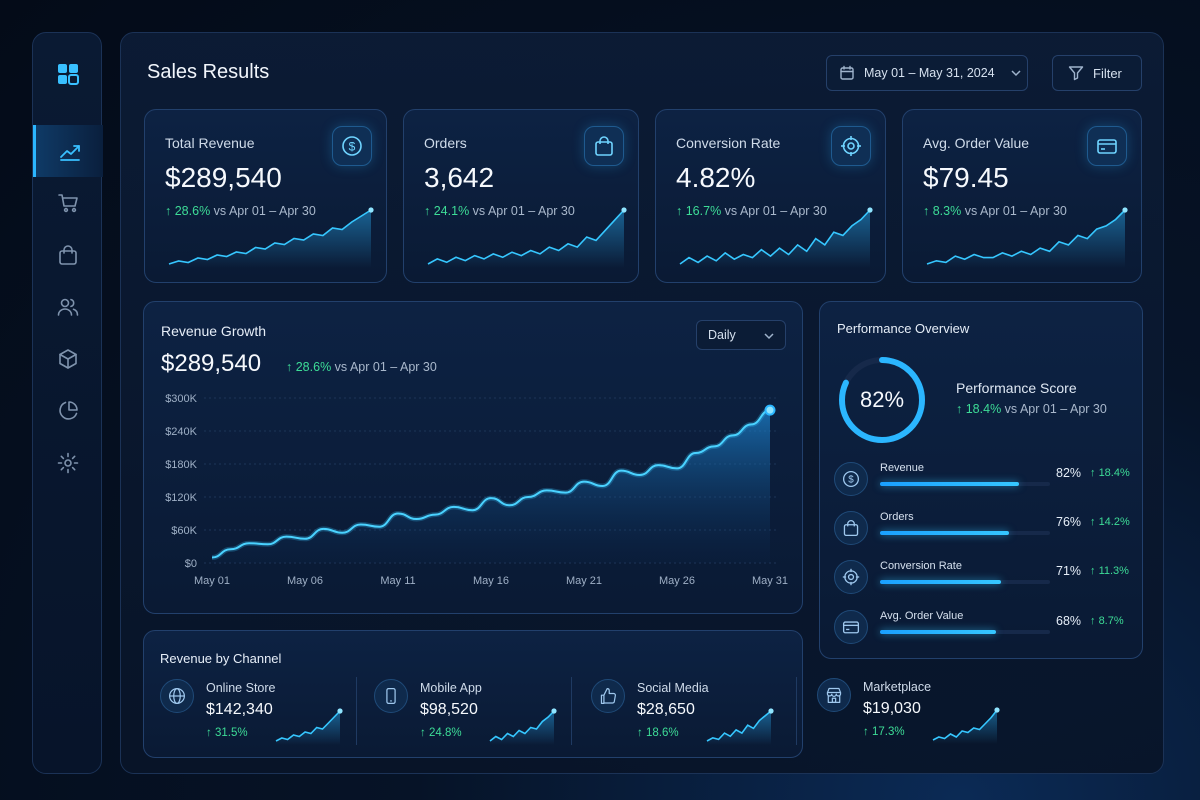 Image resolution: width=1200 pixels, height=800 pixels. Describe the element at coordinates (608, 696) in the screenshot. I see `thumbs-up-icon` at that location.